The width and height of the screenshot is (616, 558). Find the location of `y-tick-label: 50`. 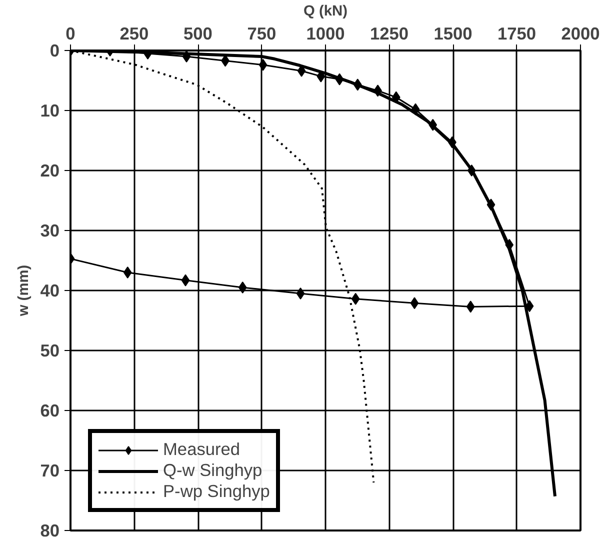

y-tick-label: 50 is located at coordinates (50, 350).